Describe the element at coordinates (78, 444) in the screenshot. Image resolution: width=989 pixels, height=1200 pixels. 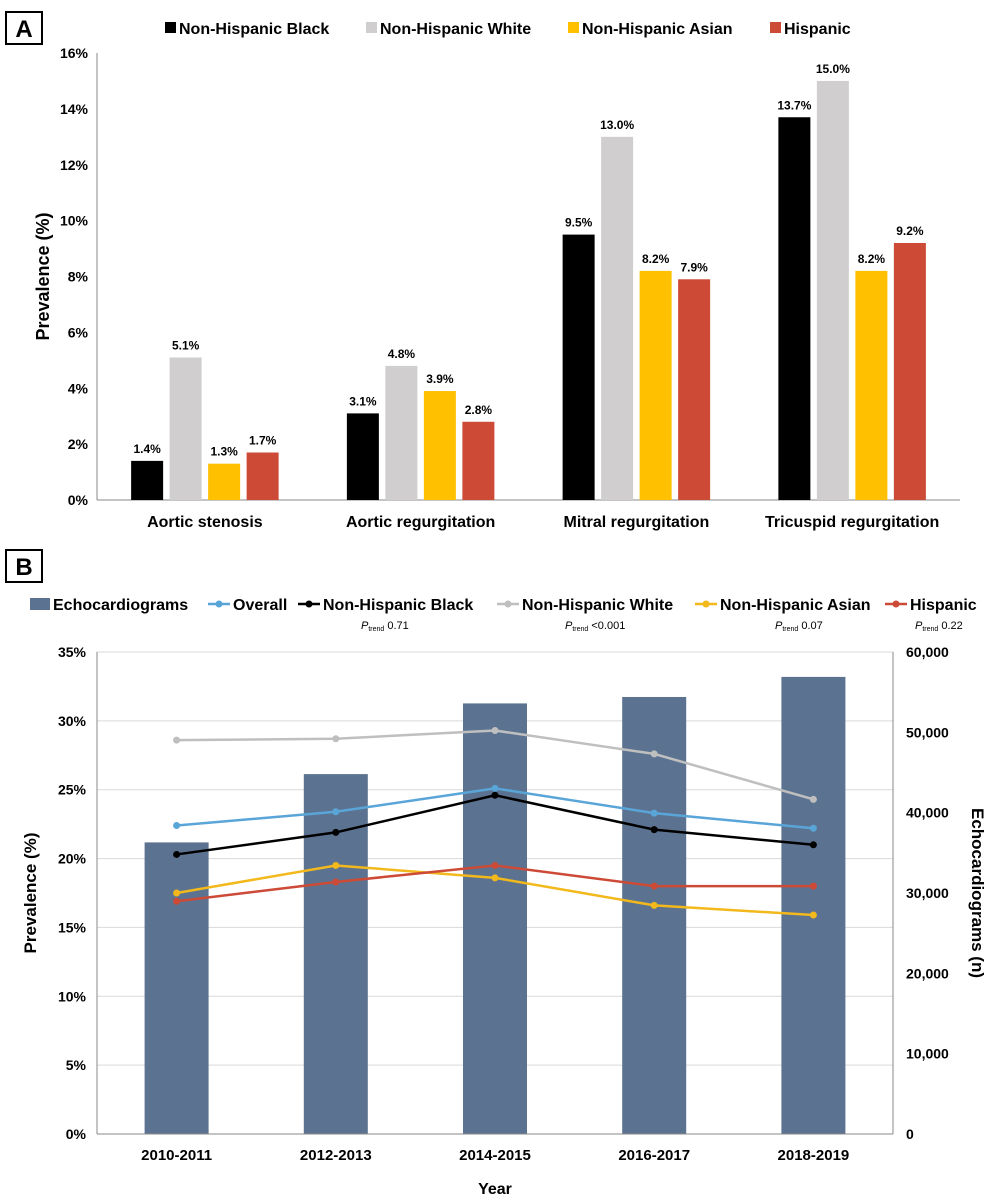
I see `y-tick-label: 2%` at that location.